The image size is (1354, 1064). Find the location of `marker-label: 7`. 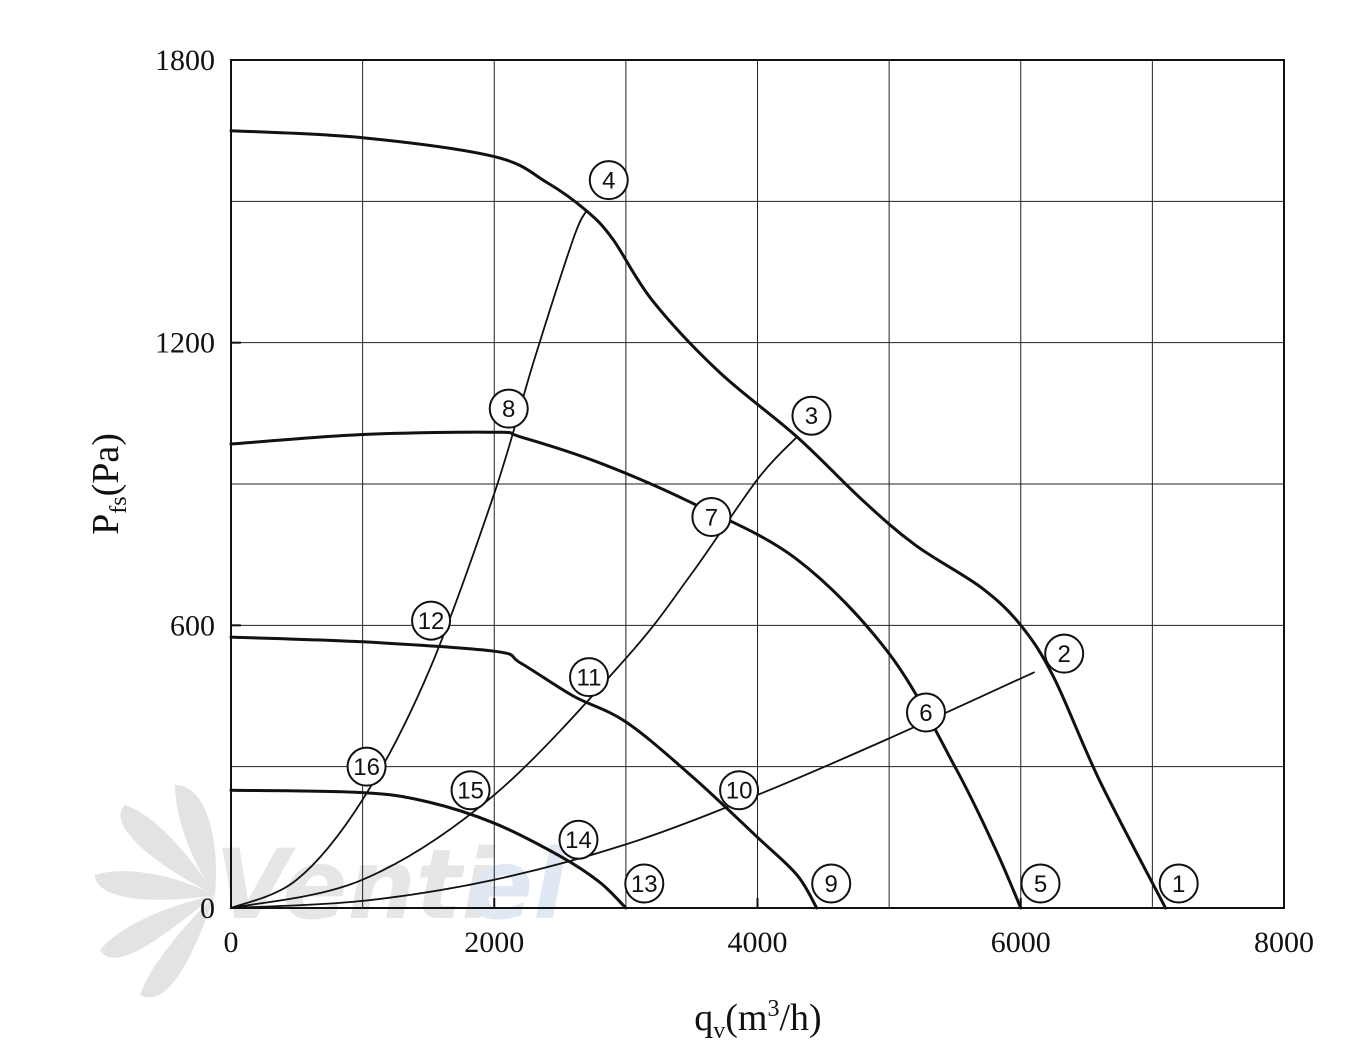

marker-label: 7 is located at coordinates (711, 517).